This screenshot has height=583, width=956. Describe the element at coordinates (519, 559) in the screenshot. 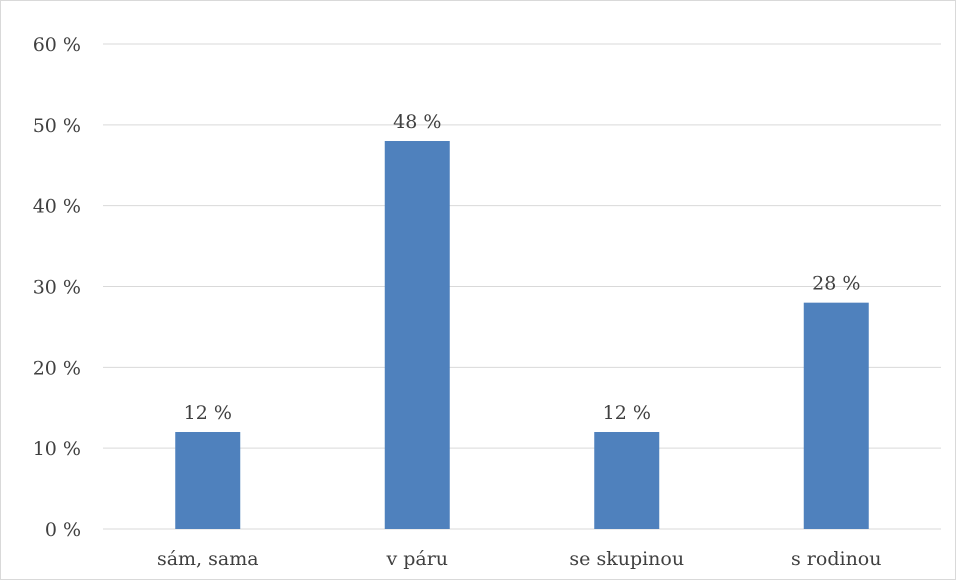

I see `x-axis-category-labels: sám, sama v páru se skupinou s rodinou` at that location.